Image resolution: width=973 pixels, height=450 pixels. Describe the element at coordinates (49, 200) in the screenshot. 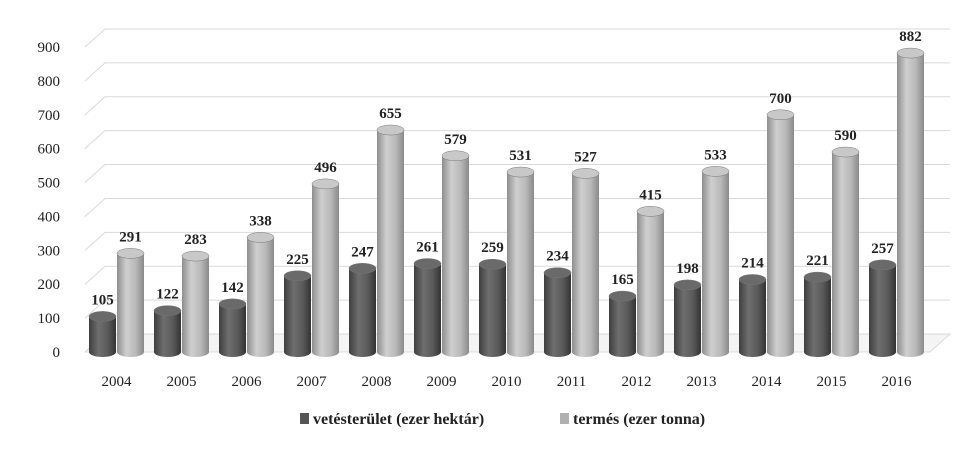

I see `y-axis: 0 100 200 300 400 500 600 700 800 900` at that location.